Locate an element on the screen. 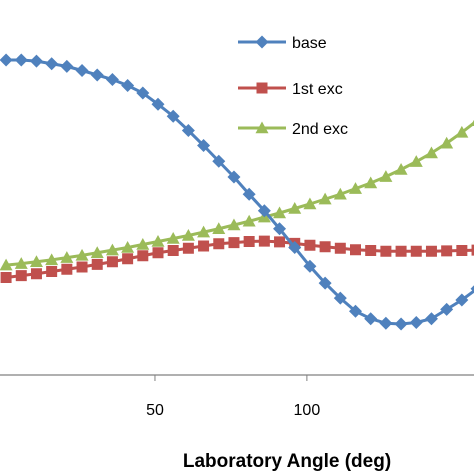  x-tick-label: 100 is located at coordinates (307, 410).